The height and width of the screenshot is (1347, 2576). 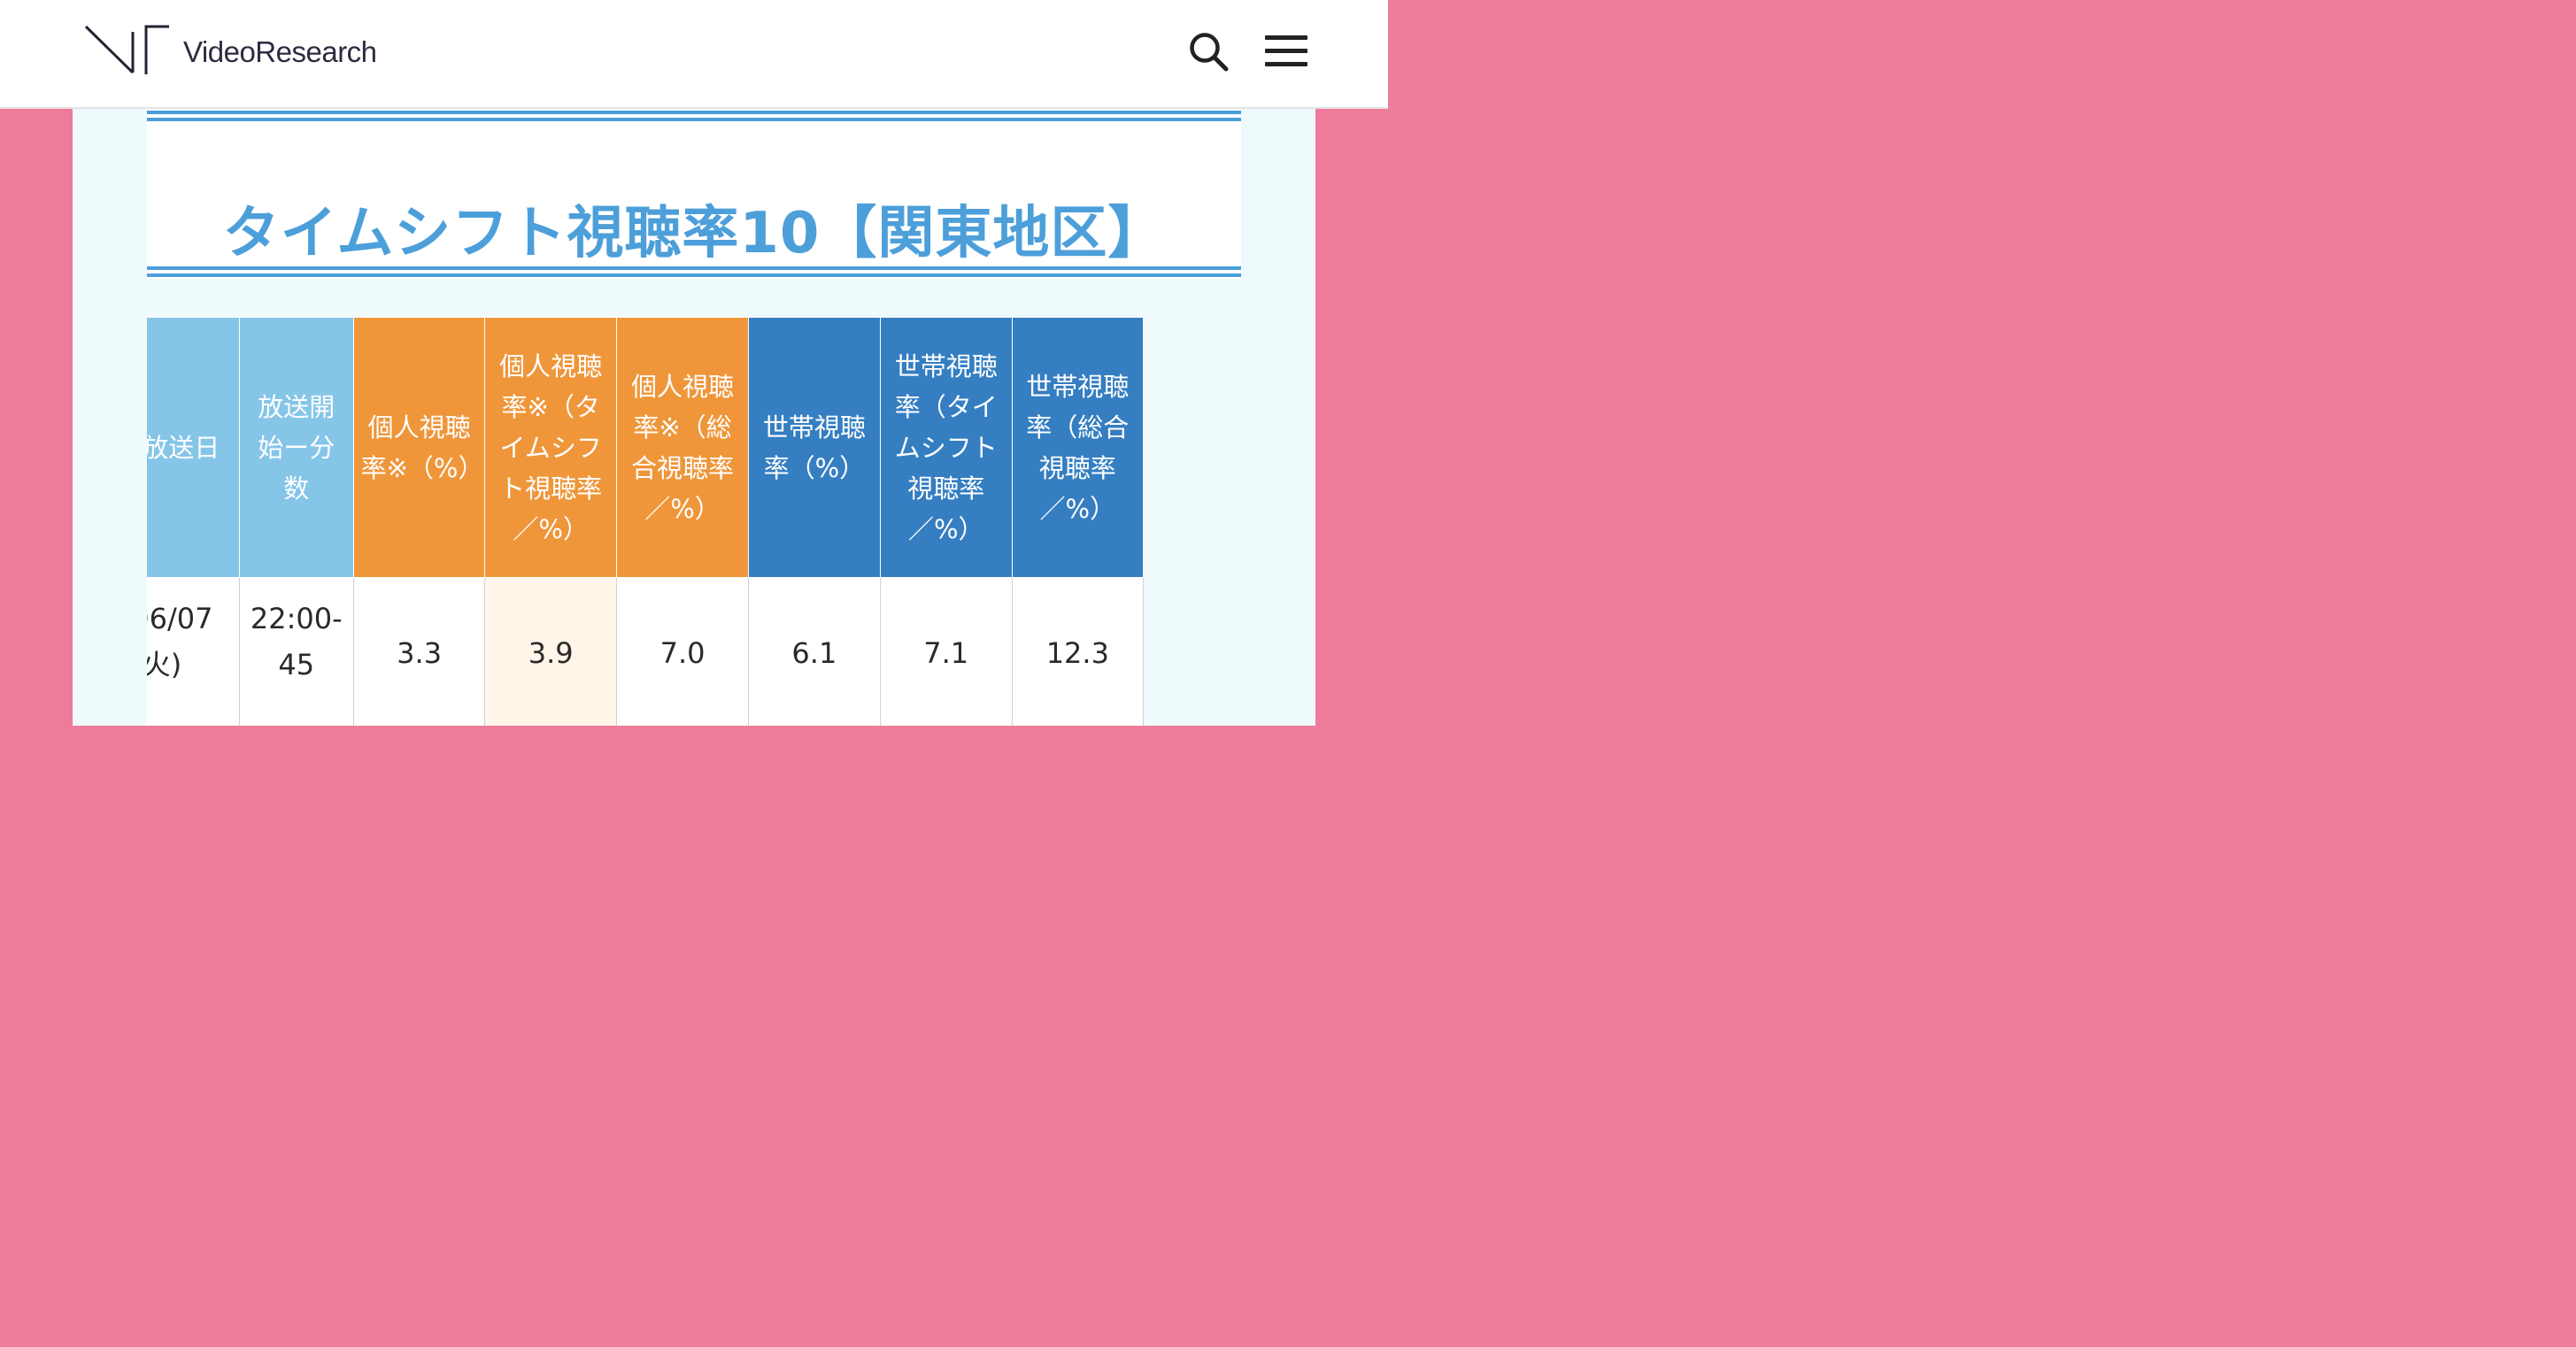 What do you see at coordinates (694, 194) in the screenshot?
I see `title-box: タイムシフト視聴率10【関東地区】` at bounding box center [694, 194].